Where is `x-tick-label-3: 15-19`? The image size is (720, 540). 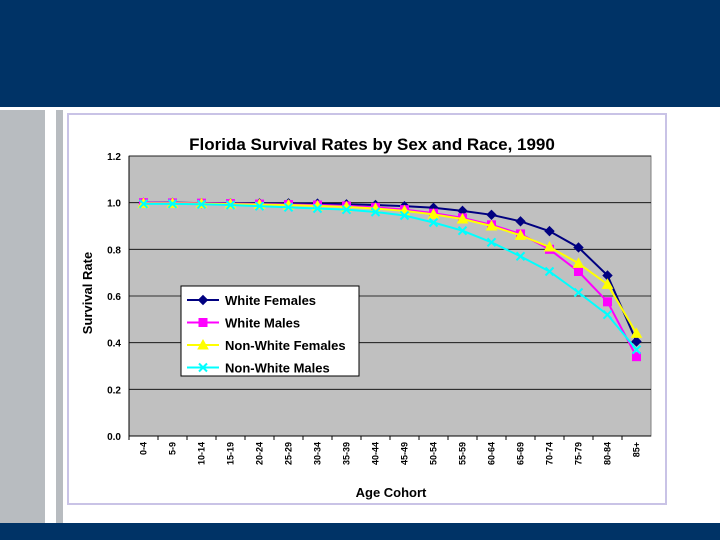
x-tick-label-3: 15-19 is located at coordinates (231, 453).